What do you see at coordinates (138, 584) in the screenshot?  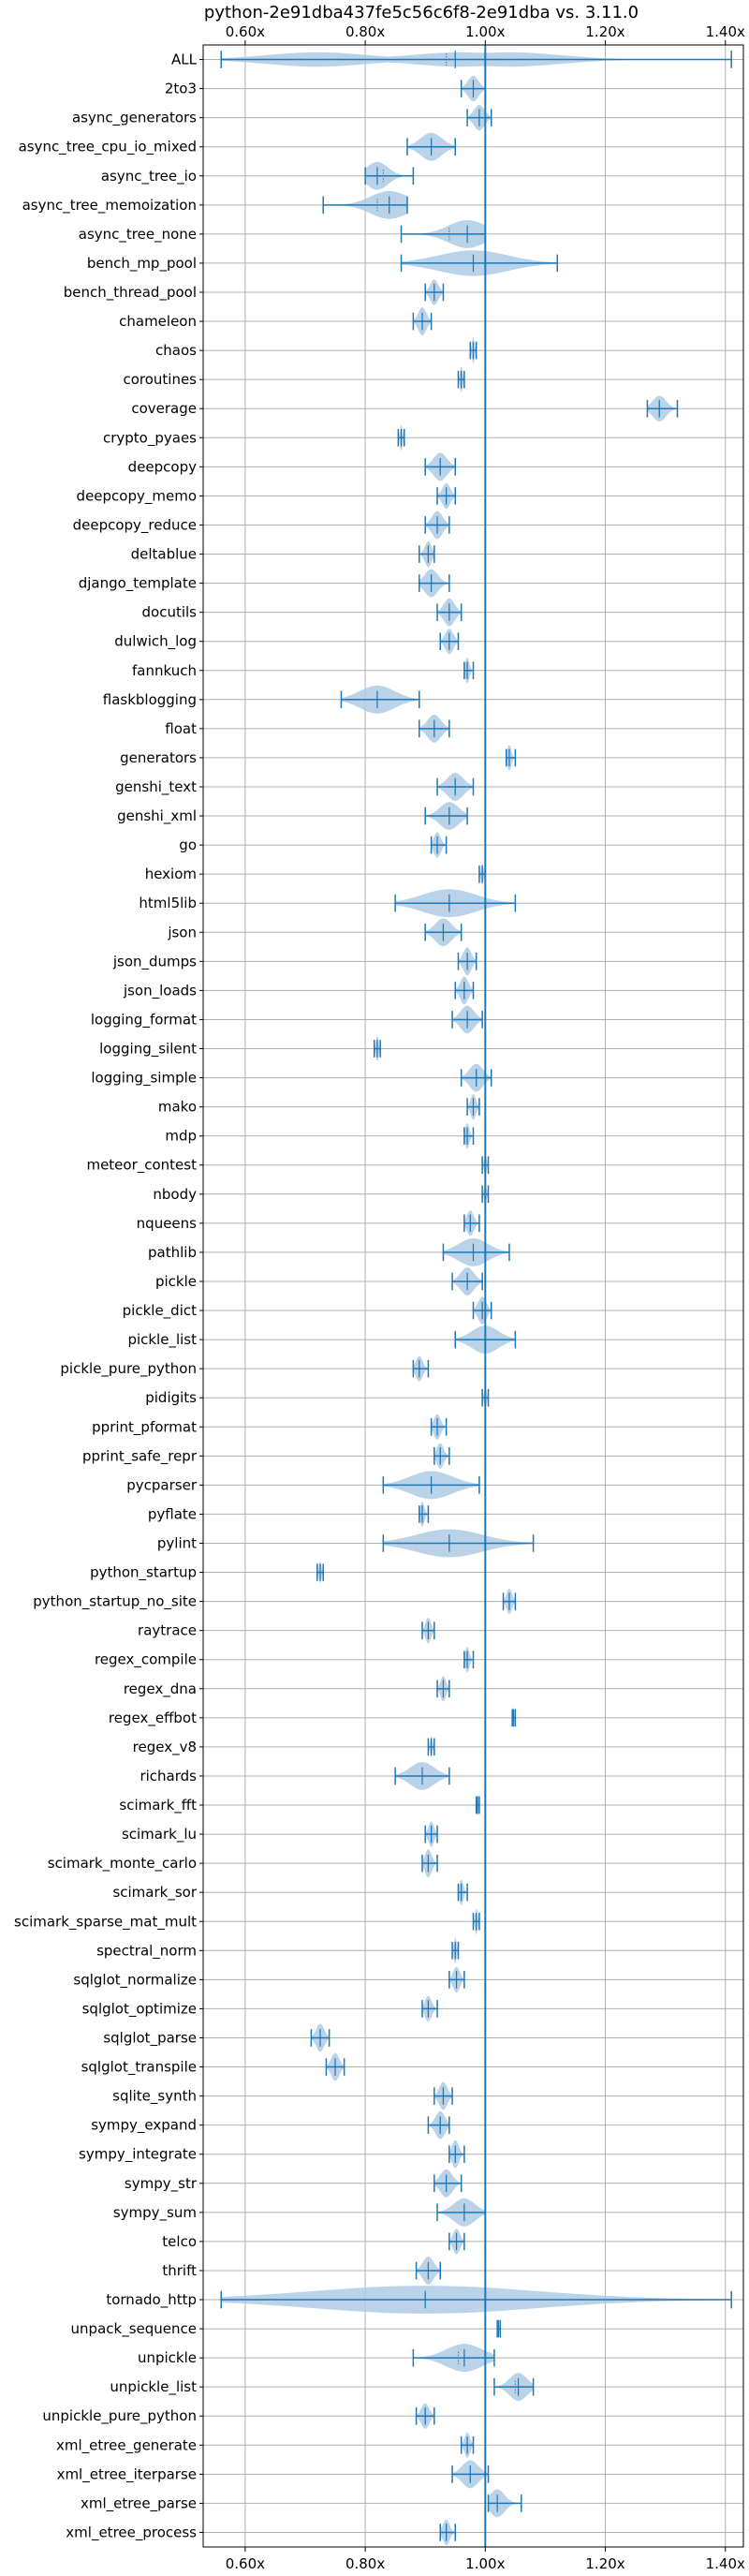 I see `y-tick-label: django_template` at bounding box center [138, 584].